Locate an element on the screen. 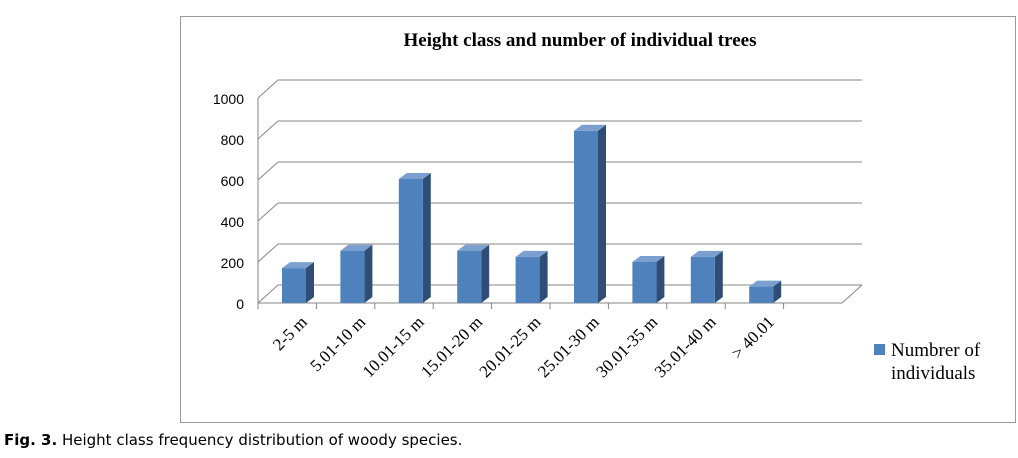  y-tick-label: 600 is located at coordinates (233, 181).